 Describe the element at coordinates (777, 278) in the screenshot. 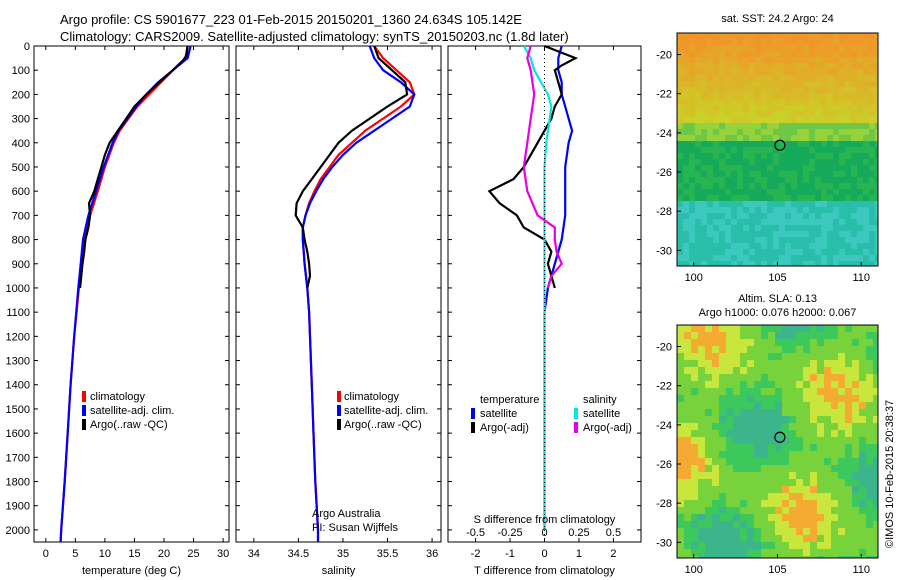

I see `x-tick-label: 105` at that location.